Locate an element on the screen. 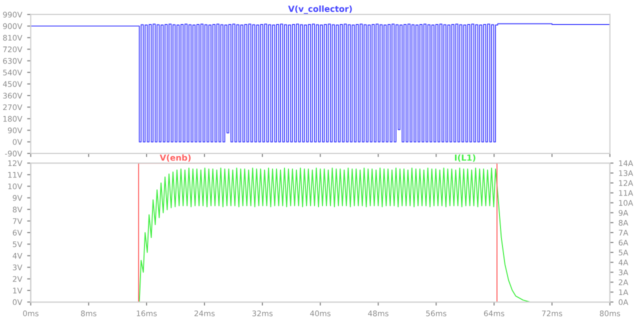  series-label: V(enb) is located at coordinates (175, 158).